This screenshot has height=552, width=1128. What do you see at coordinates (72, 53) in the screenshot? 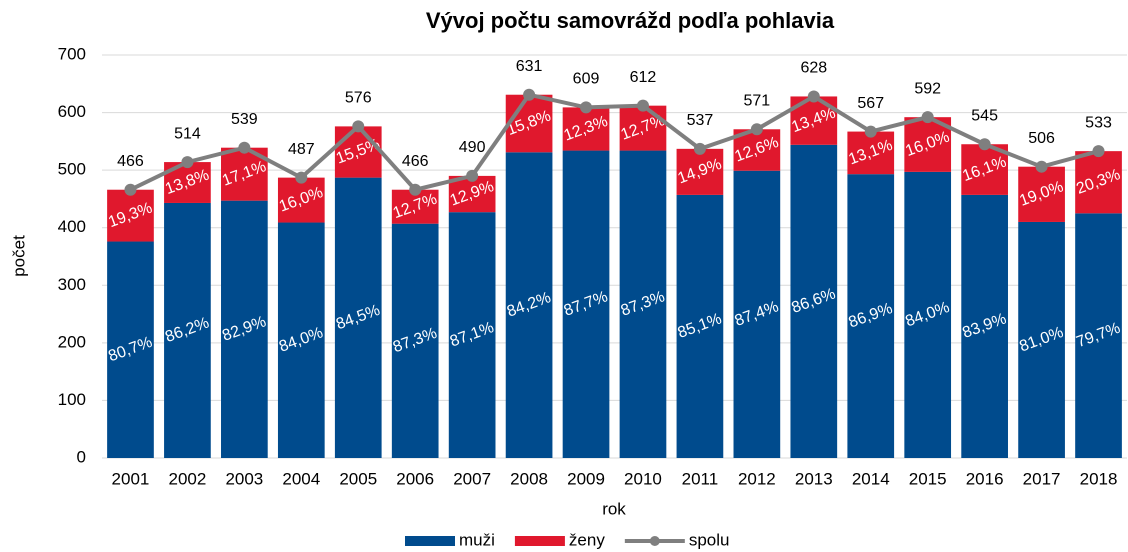
I see `y-tick-label: 700` at bounding box center [72, 53].